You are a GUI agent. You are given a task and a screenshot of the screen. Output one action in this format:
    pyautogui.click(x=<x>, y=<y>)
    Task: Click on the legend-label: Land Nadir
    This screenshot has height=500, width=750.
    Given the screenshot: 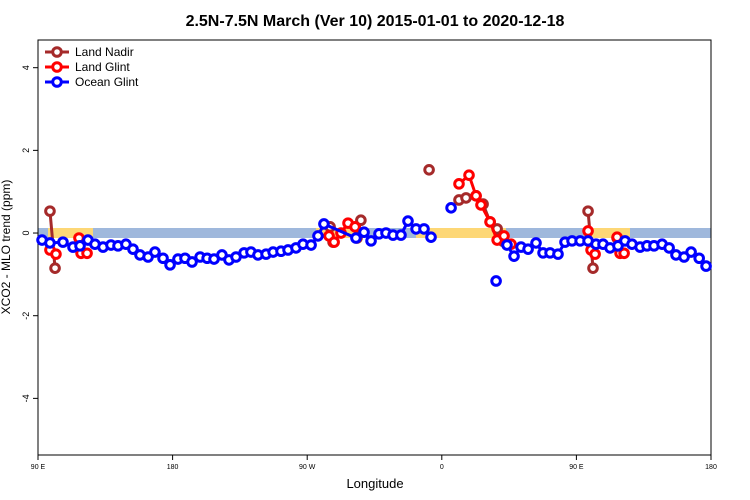 What is the action you would take?
    pyautogui.click(x=104, y=52)
    